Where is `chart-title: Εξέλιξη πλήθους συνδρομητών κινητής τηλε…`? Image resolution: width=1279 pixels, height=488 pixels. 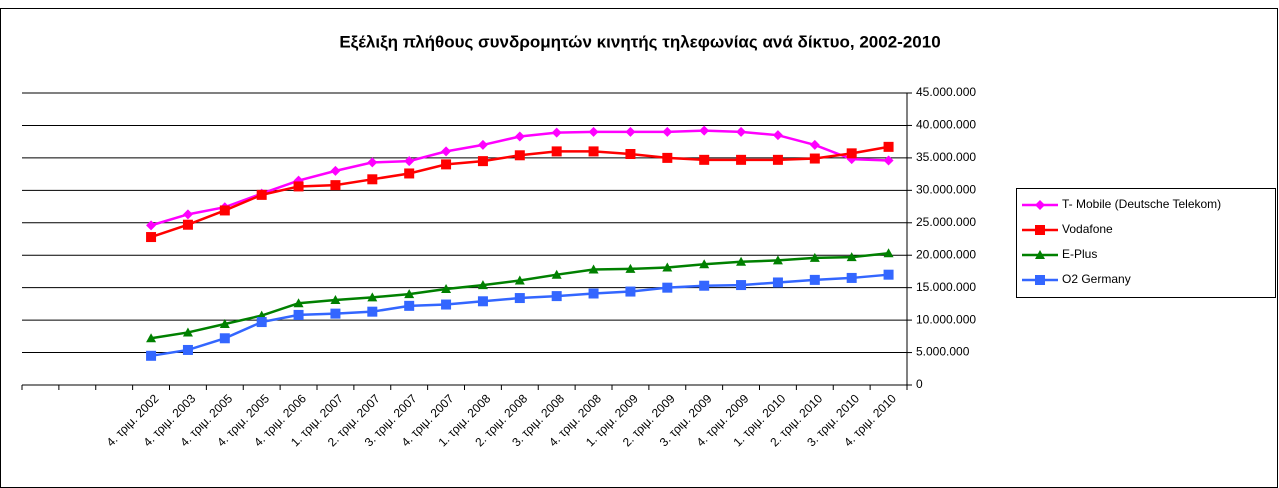 chart-title: Εξέλιξη πλήθους συνδρομητών κινητής τηλε… is located at coordinates (639, 41).